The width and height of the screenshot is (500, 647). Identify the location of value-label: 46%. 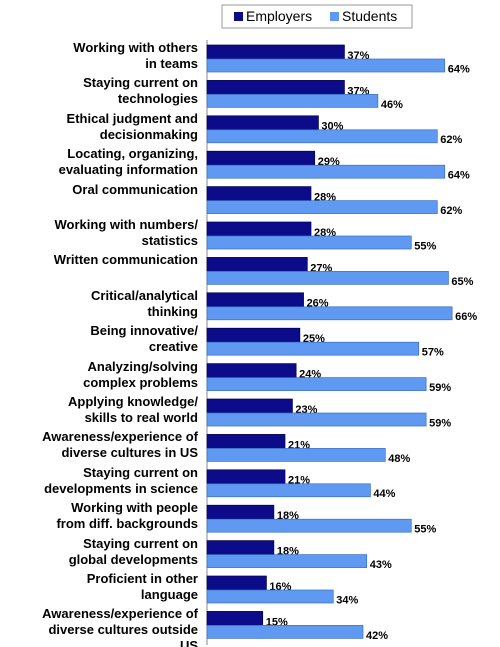
(392, 105).